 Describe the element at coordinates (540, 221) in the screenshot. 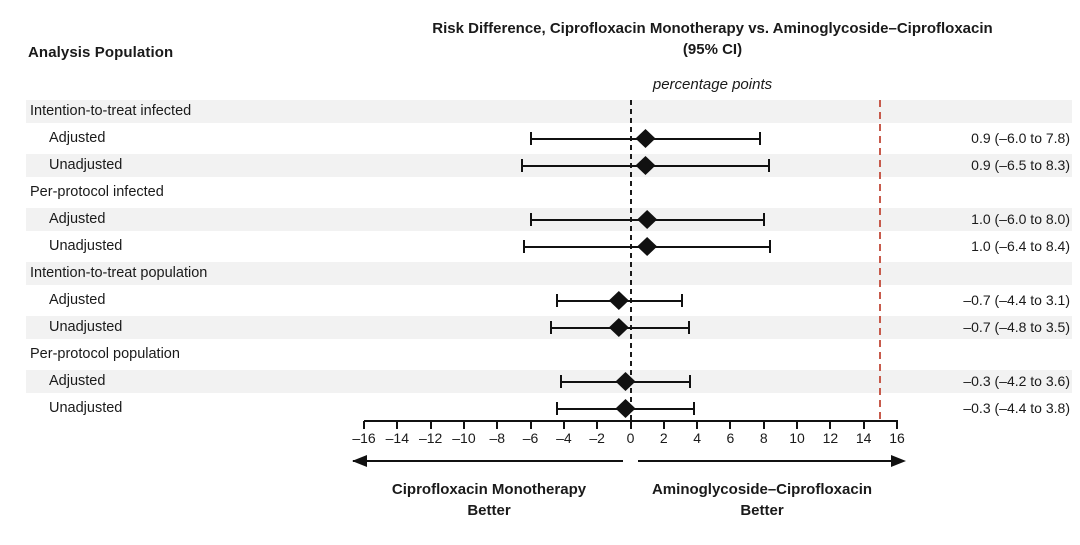

I see `data-row: Adjusted 1.0 (–6.0 to 8.0)` at that location.